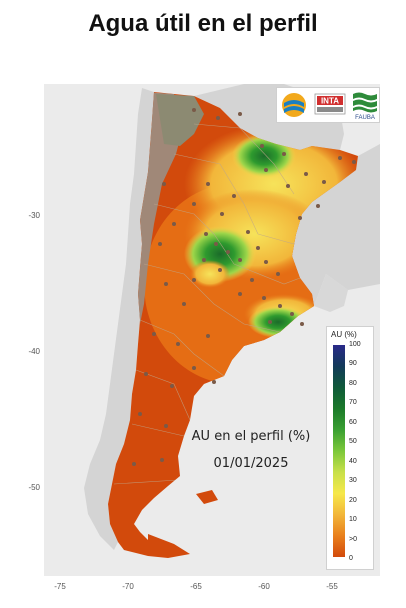  What do you see at coordinates (251, 463) in the screenshot?
I see `map-overlay-date: 01/01/2025` at bounding box center [251, 463].